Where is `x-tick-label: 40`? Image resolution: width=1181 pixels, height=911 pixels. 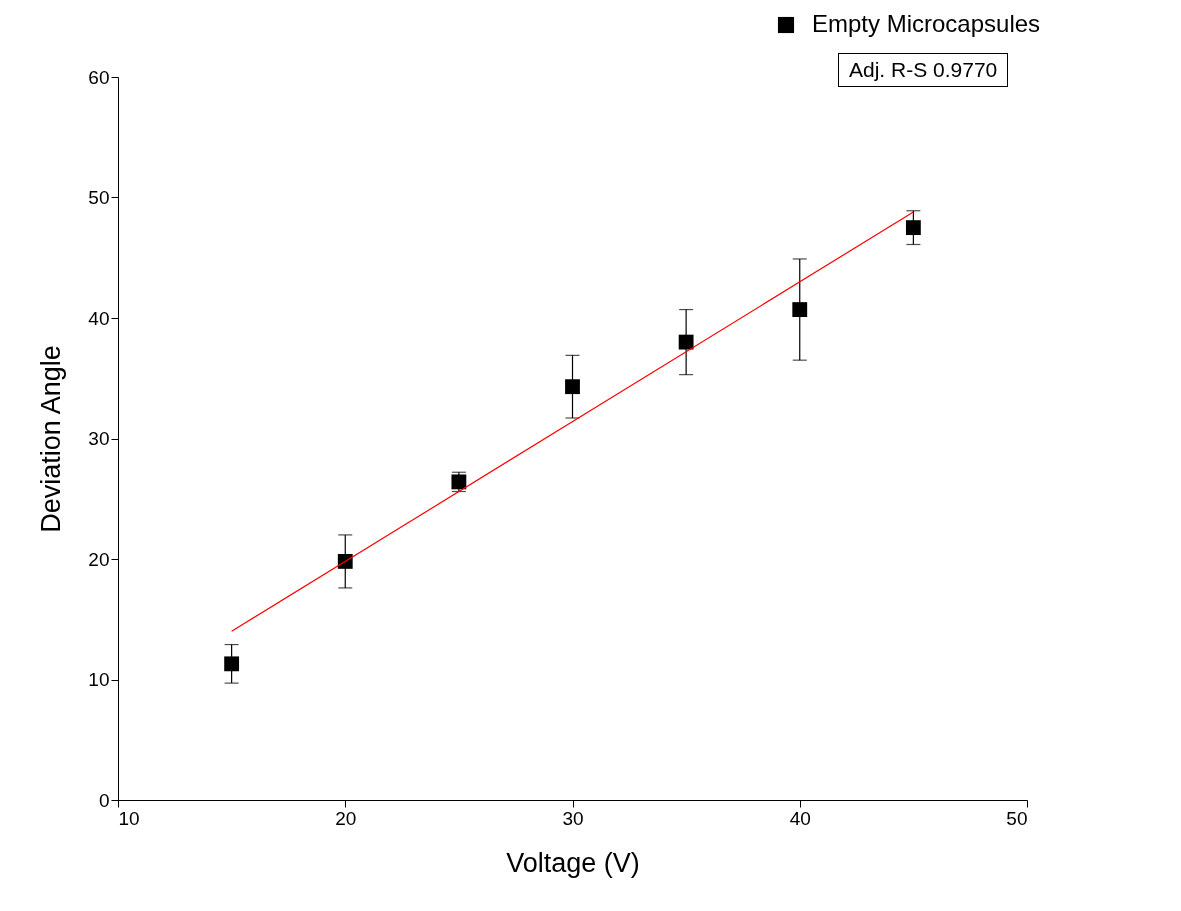
x-tick-label: 40 is located at coordinates (800, 818).